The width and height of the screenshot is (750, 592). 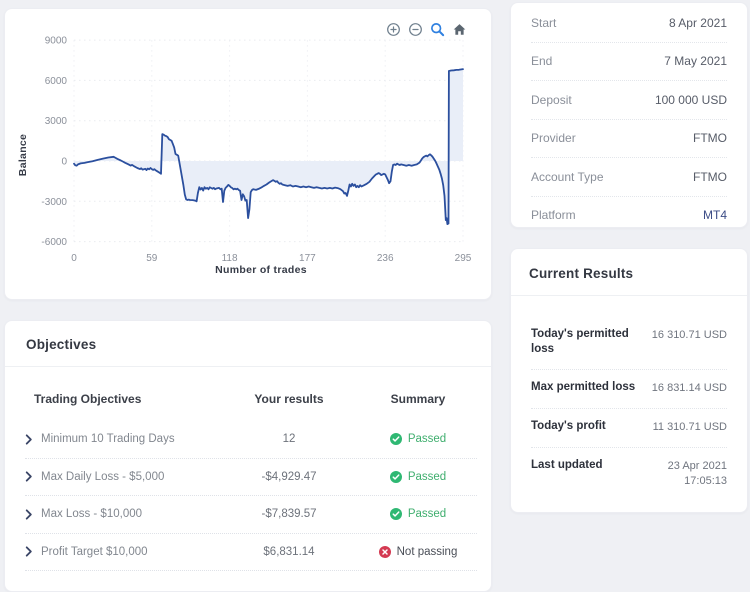 I want to click on account-row-platform: Platform MT4, so click(x=629, y=216).